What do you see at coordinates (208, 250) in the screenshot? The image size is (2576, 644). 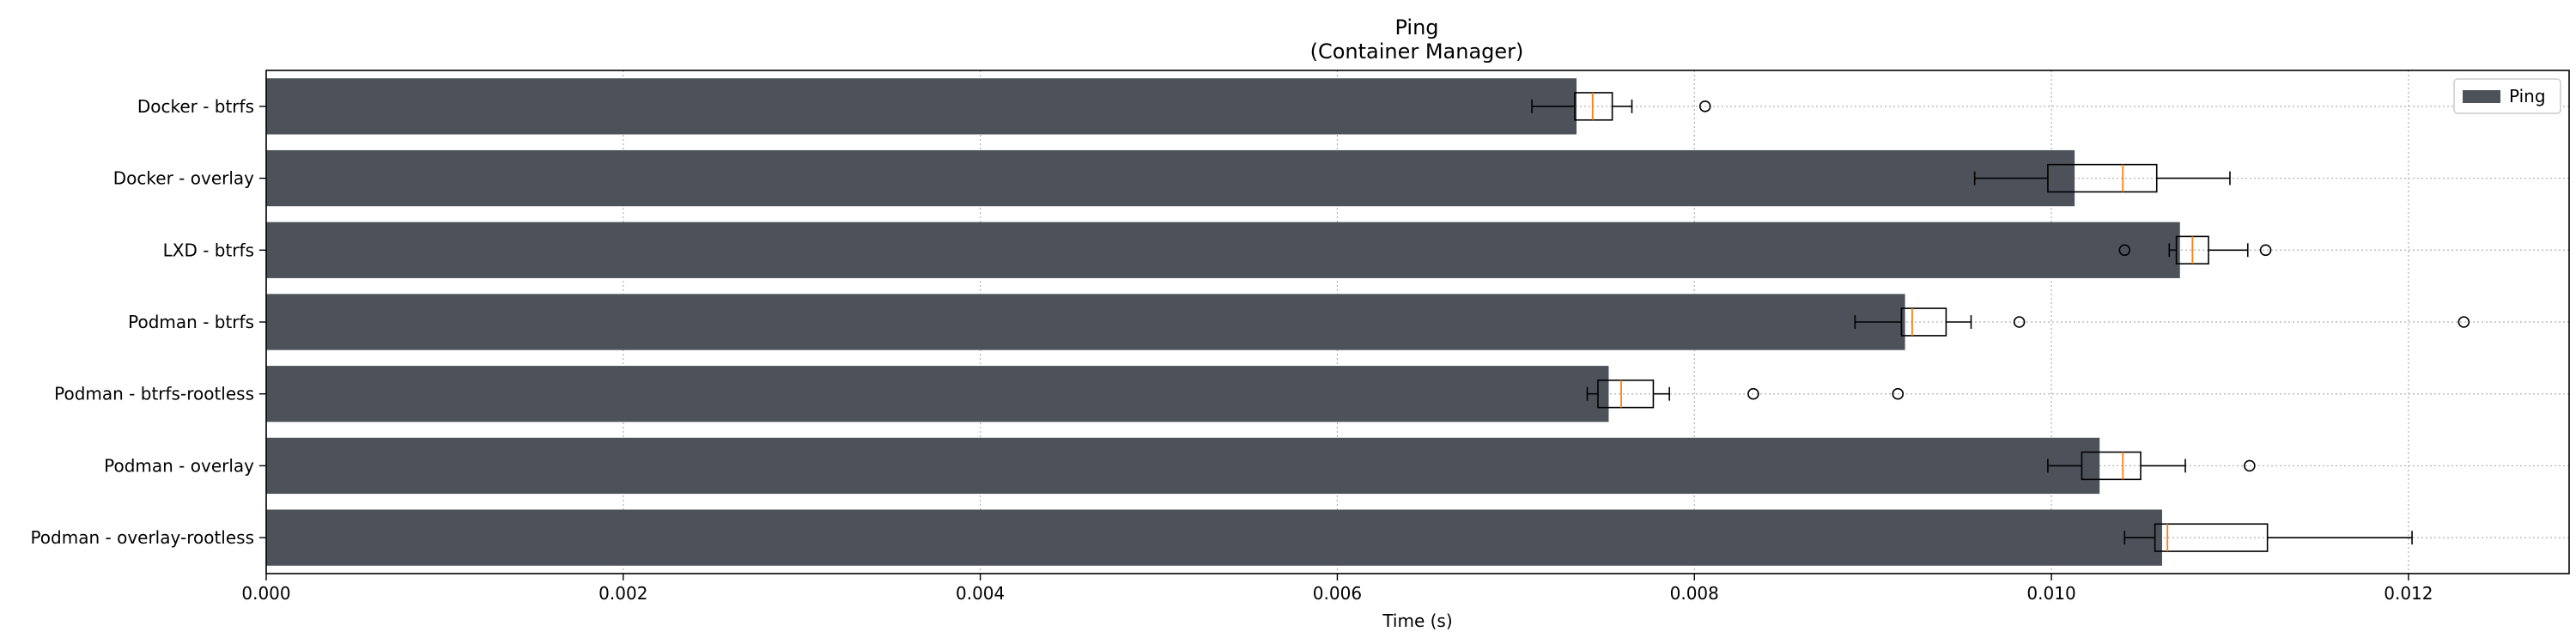 I see `y-tick-label: LXD - btrfs` at bounding box center [208, 250].